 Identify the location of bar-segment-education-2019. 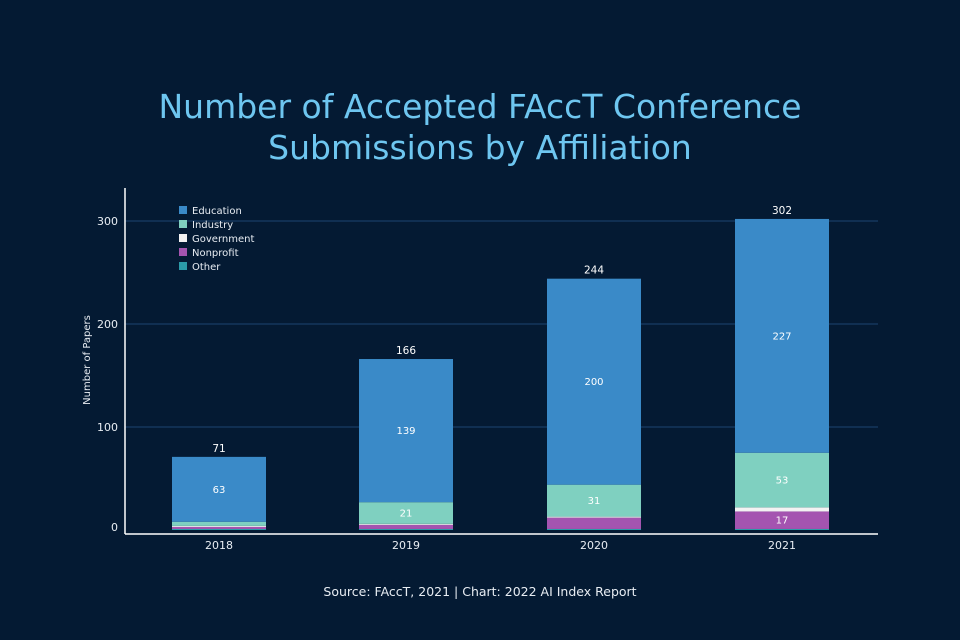
(406, 431).